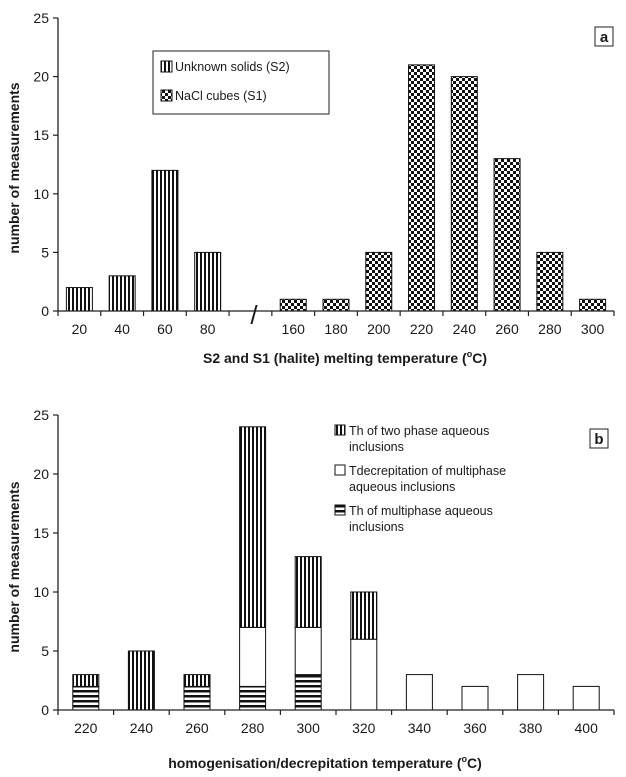 The image size is (626, 777). I want to click on panel-tag-a: a, so click(604, 37).